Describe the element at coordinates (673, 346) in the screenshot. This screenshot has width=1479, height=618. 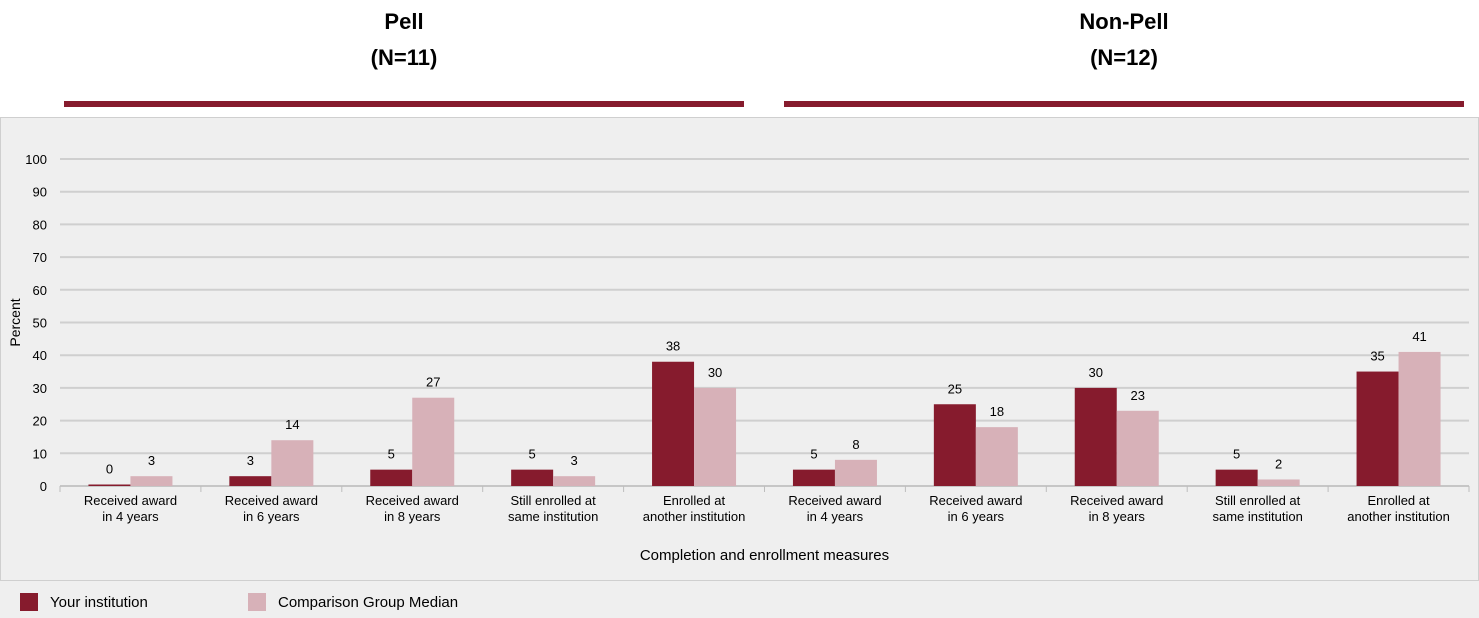
I see `data-label: 38` at that location.